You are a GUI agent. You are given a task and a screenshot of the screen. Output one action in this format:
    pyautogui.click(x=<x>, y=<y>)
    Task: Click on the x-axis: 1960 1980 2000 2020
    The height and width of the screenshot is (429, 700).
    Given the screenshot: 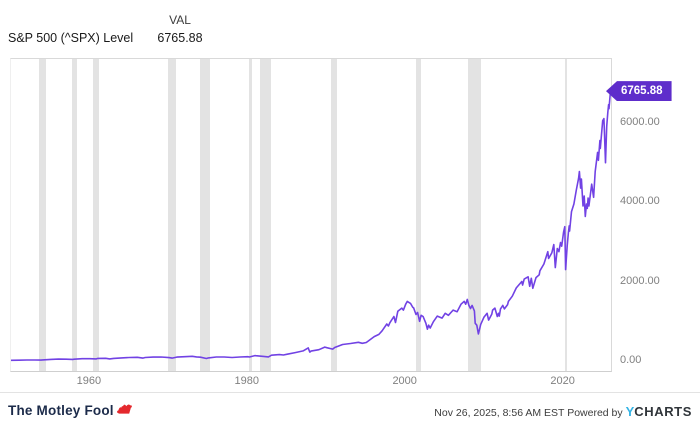 What is the action you would take?
    pyautogui.click(x=310, y=383)
    